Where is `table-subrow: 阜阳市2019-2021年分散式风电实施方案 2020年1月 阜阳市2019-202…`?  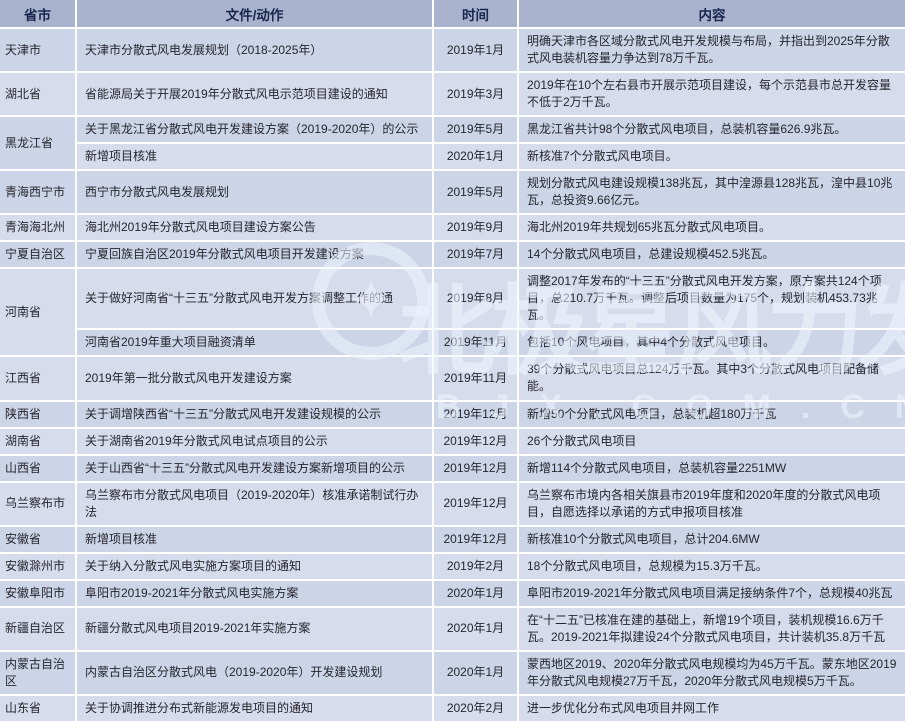
table-subrow: 阜阳市2019-2021年分散式风电实施方案 2020年1月 阜阳市2019-202… is located at coordinates (491, 593).